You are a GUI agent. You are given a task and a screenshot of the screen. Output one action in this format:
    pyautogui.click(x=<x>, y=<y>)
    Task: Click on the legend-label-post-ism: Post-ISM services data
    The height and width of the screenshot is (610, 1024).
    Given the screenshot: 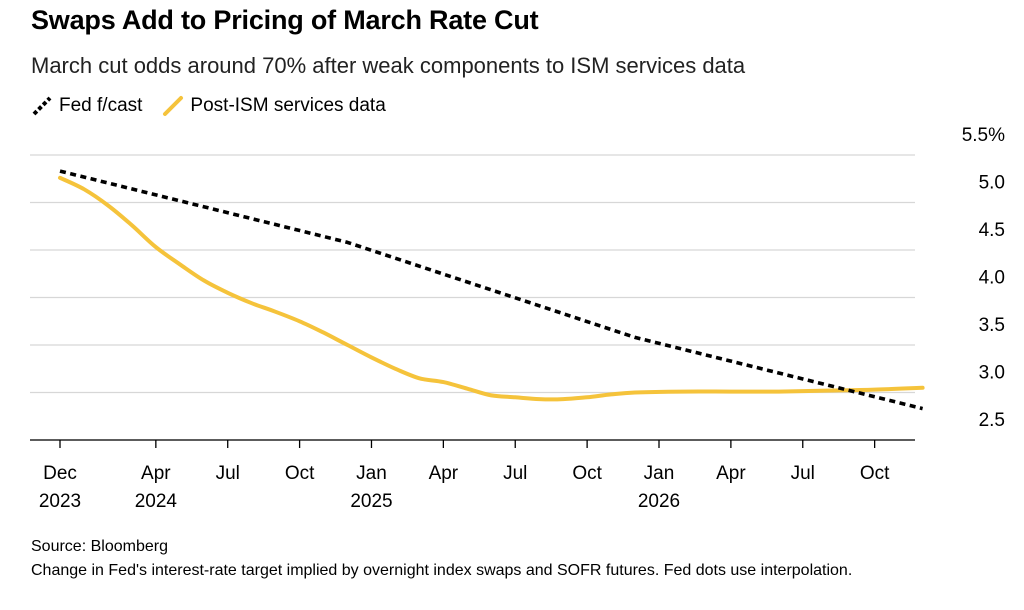 What is the action you would take?
    pyautogui.click(x=288, y=105)
    